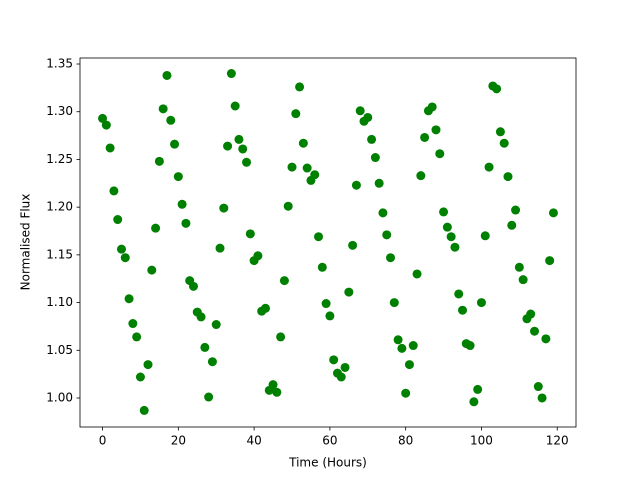 The height and width of the screenshot is (480, 640). What do you see at coordinates (253, 441) in the screenshot?
I see `x-tick-label: 40` at bounding box center [253, 441].